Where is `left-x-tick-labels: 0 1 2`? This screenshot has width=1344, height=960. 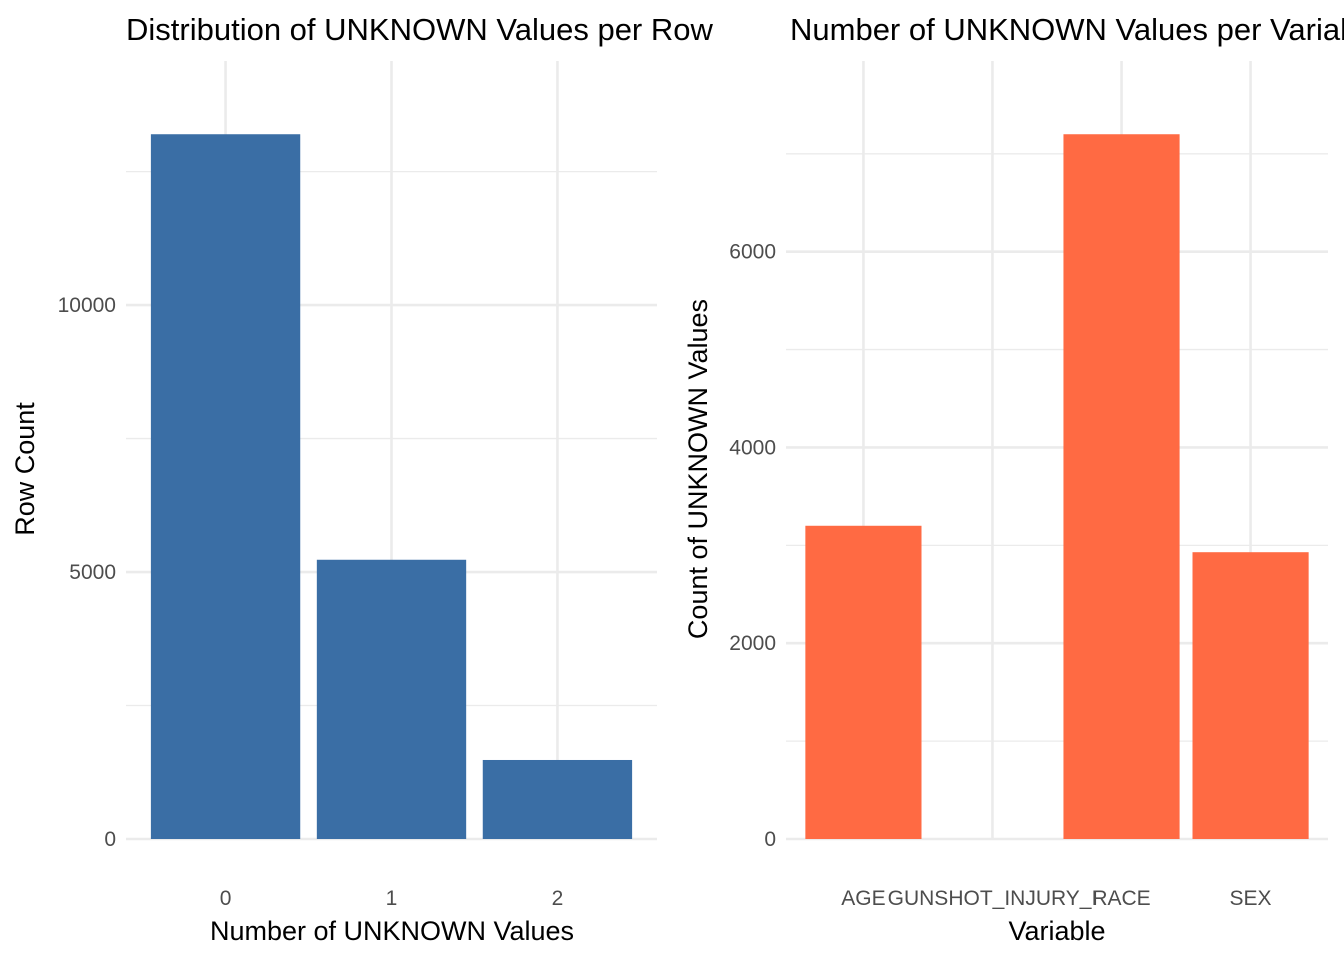 left-x-tick-labels: 0 1 2 is located at coordinates (392, 898).